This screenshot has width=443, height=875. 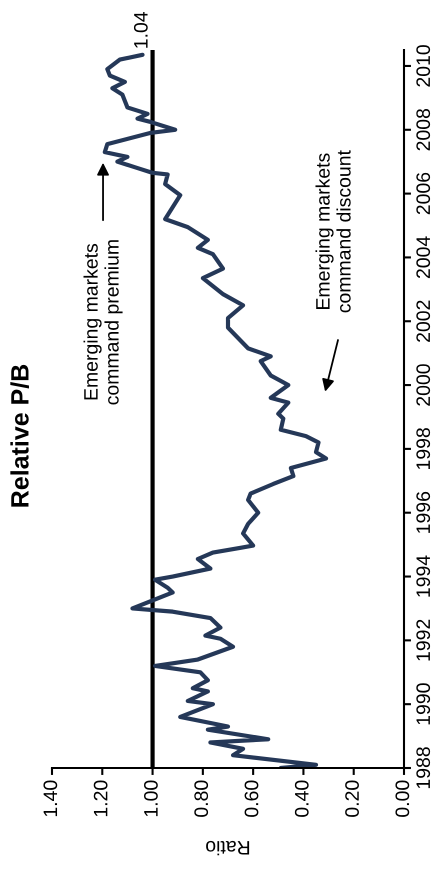 I want to click on x-tick-label: 1.20, so click(x=101, y=798).